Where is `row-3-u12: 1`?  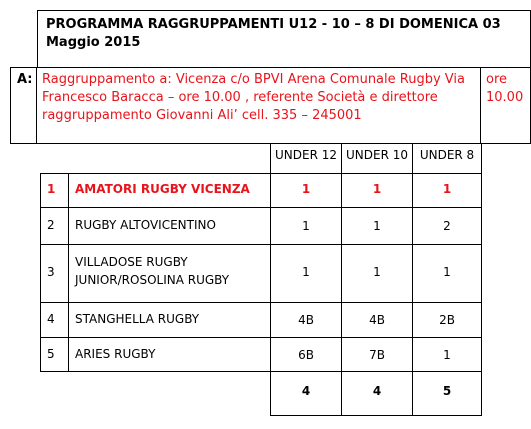 row-3-u12: 1 is located at coordinates (306, 272).